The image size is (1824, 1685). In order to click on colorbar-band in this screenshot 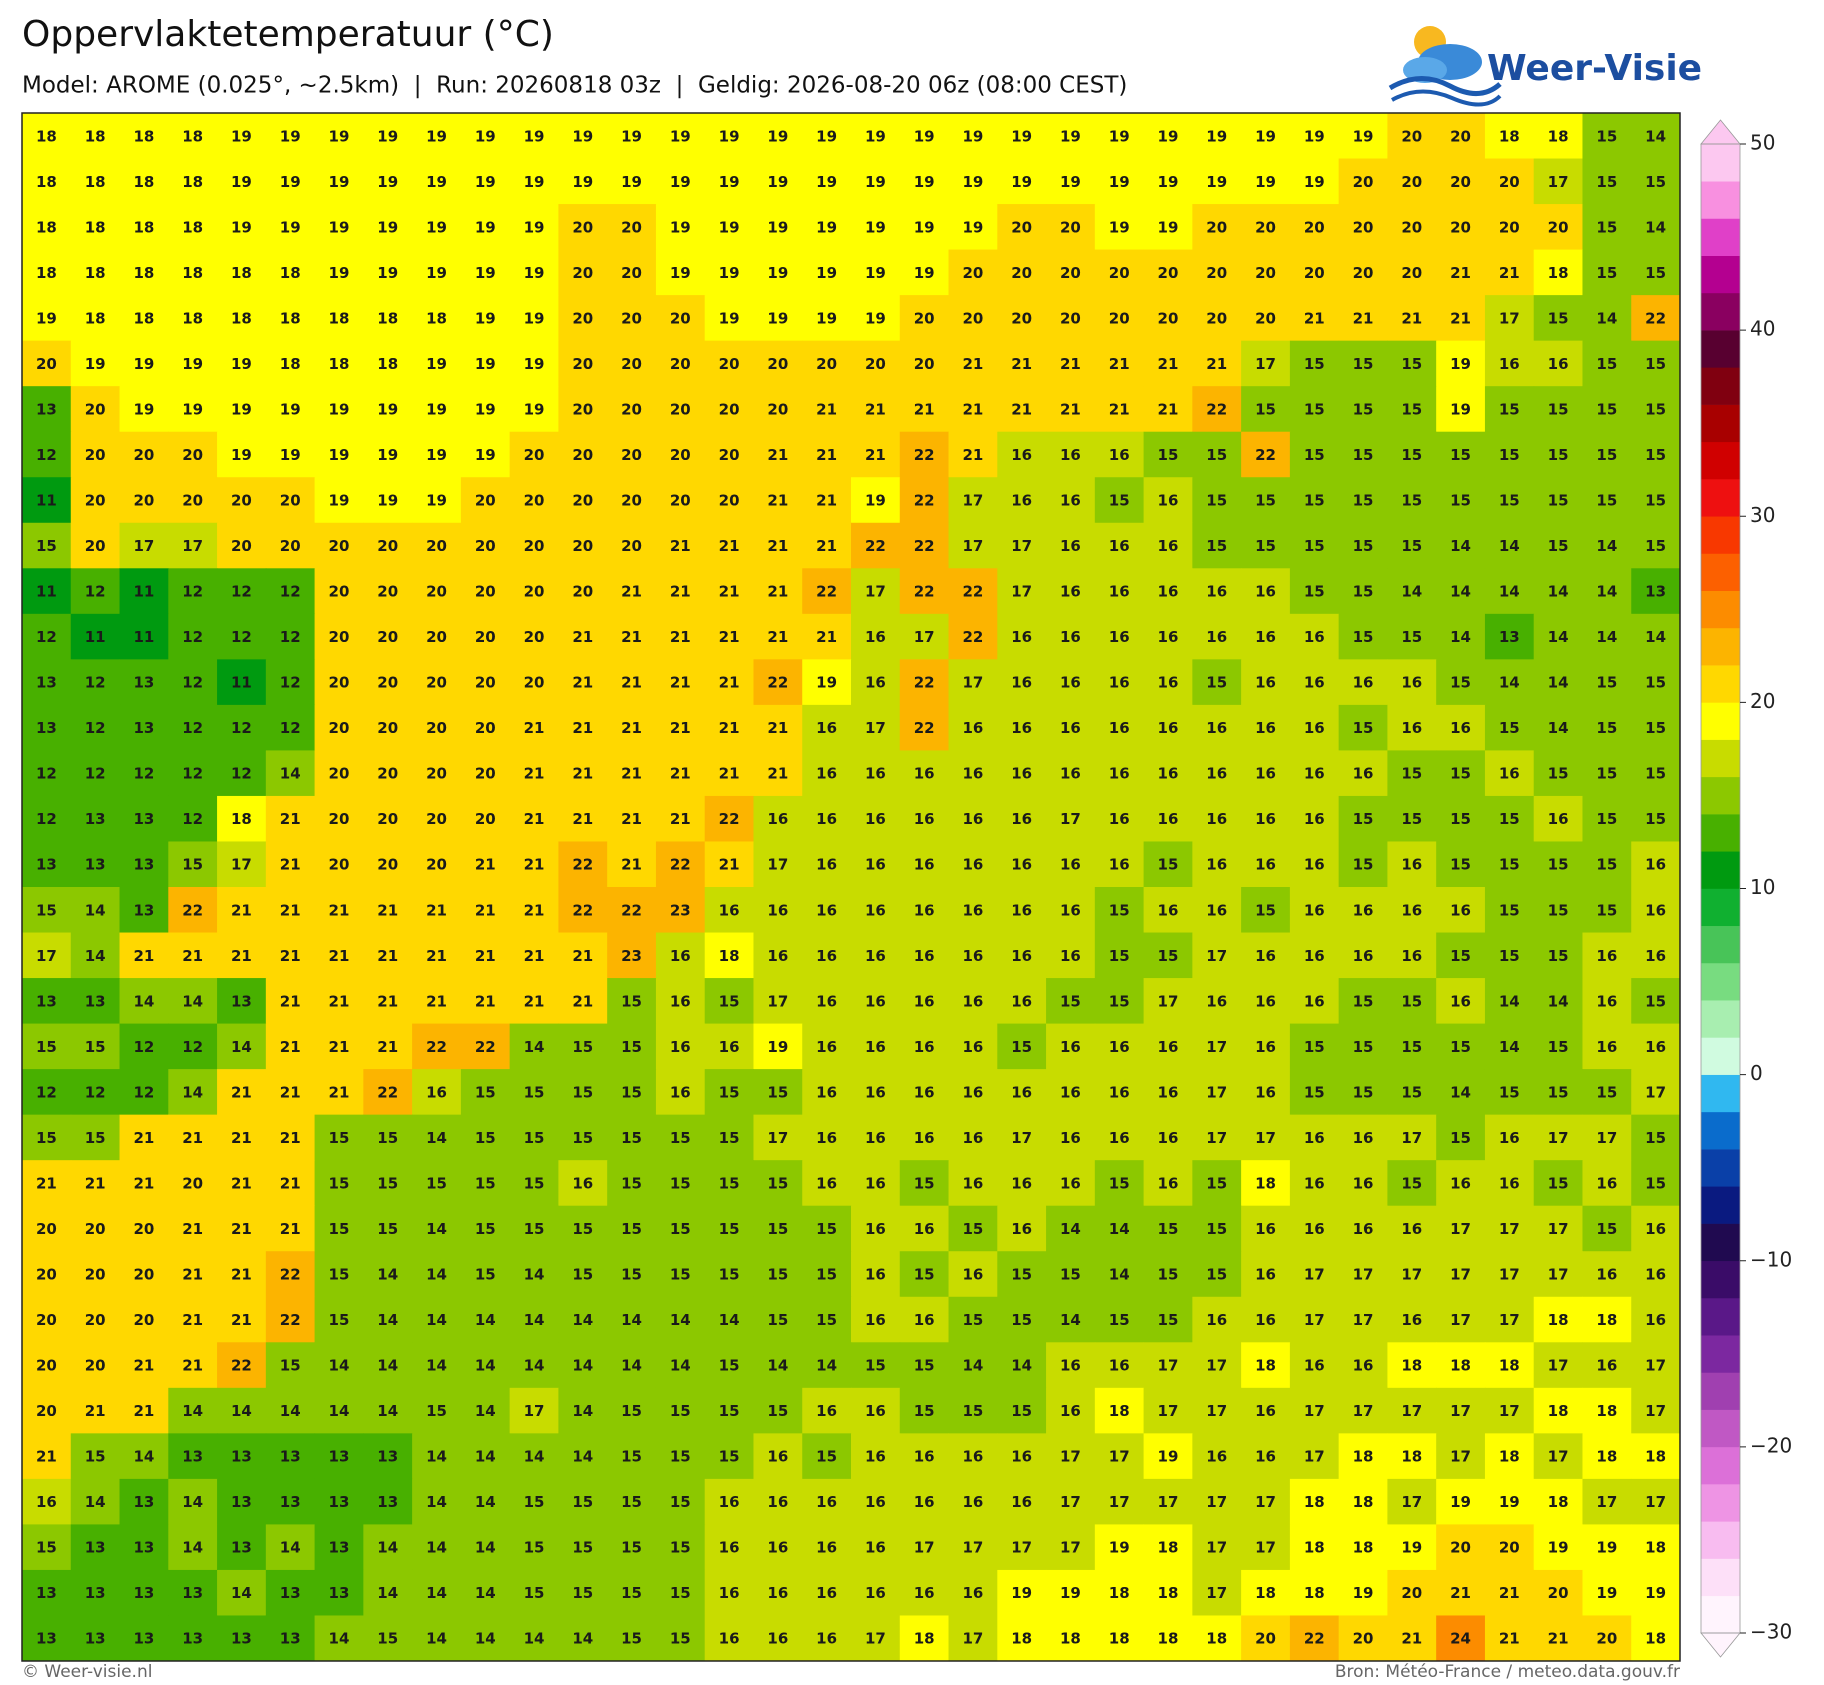, I will do `click(1720, 1354)`.